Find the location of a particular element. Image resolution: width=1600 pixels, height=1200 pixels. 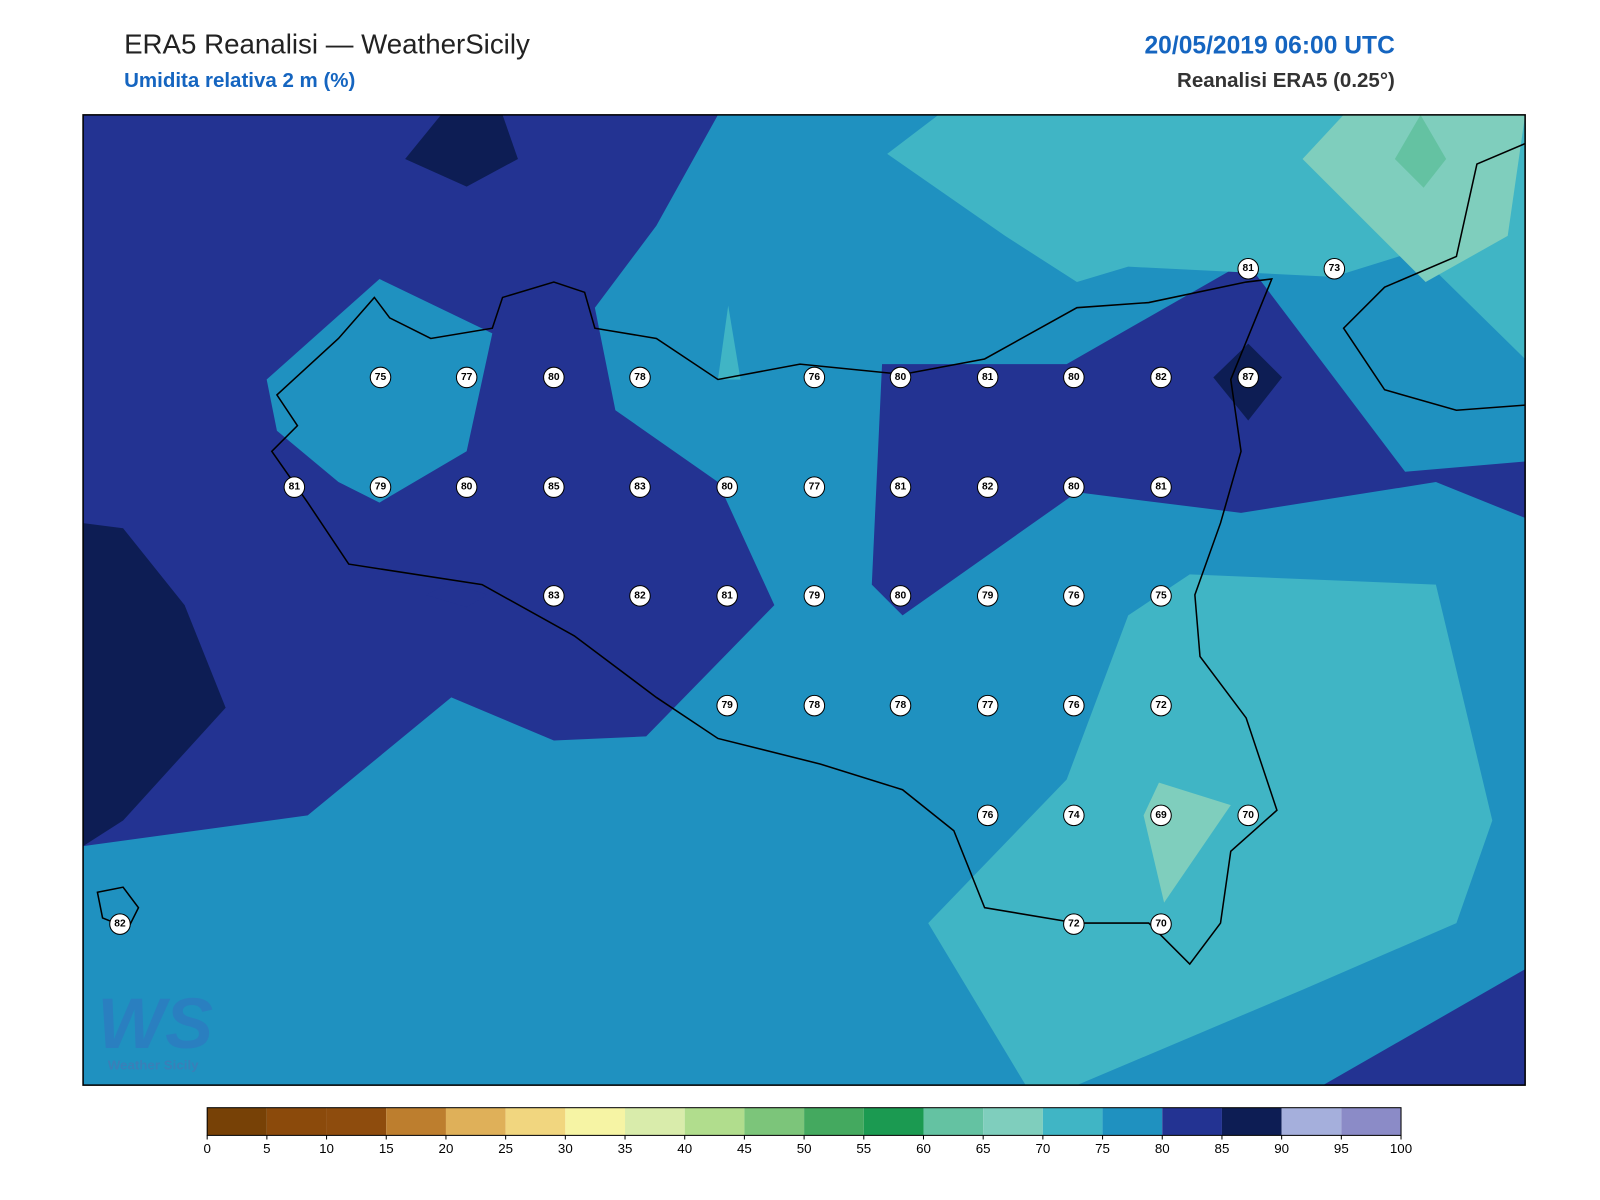

station-value: 77 is located at coordinates (988, 705).